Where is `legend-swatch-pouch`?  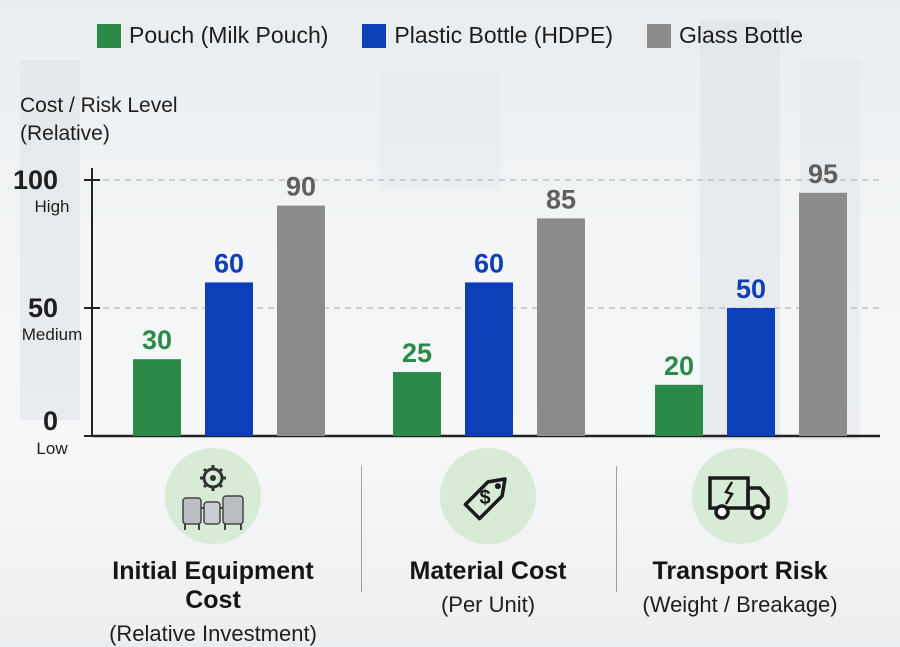
legend-swatch-pouch is located at coordinates (109, 35).